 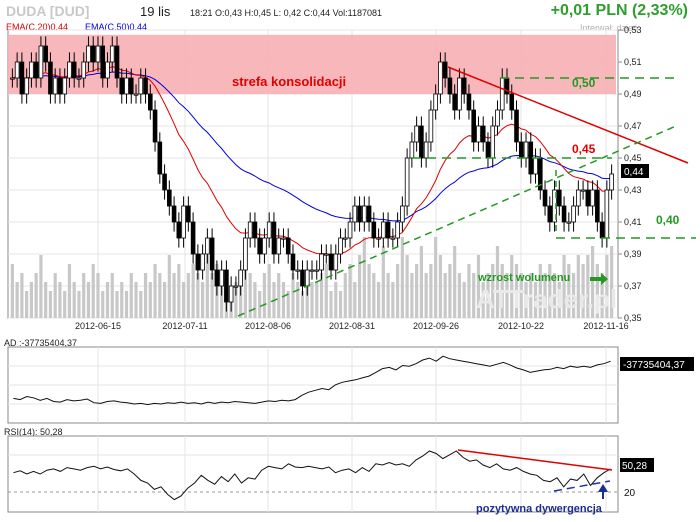 I want to click on rsi-tick-20: 20, so click(x=630, y=493).